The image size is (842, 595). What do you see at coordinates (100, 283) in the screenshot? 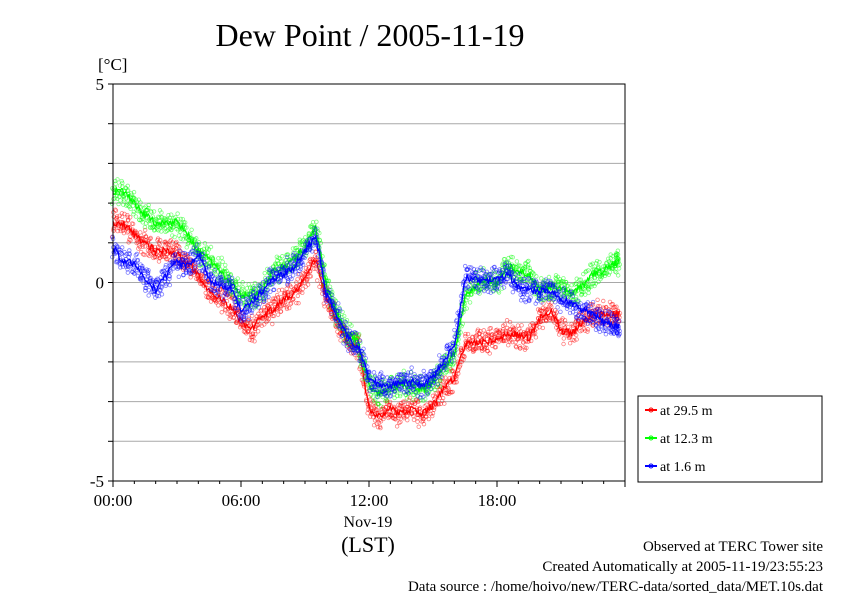
I see `y-tick-label: 0` at bounding box center [100, 283].